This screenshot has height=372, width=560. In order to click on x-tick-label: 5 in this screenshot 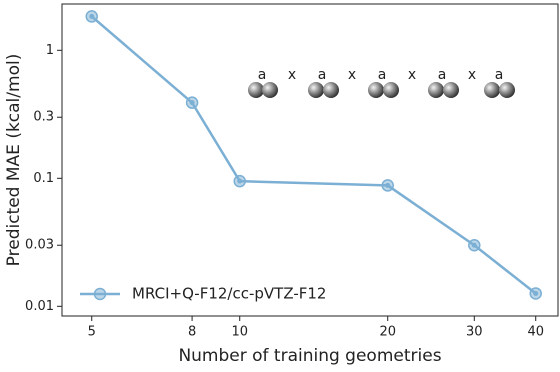, I will do `click(92, 332)`.